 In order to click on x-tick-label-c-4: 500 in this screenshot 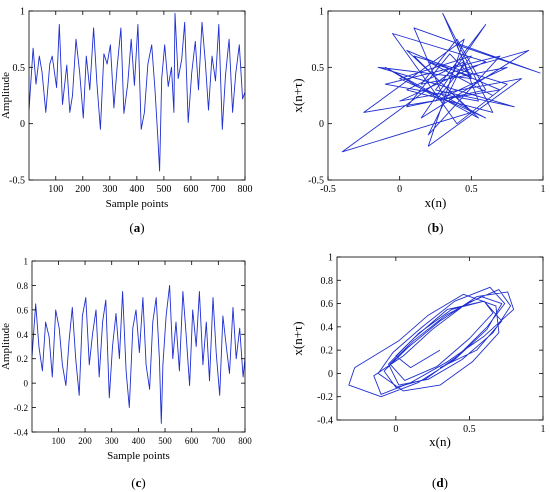, I will do `click(165, 441)`.